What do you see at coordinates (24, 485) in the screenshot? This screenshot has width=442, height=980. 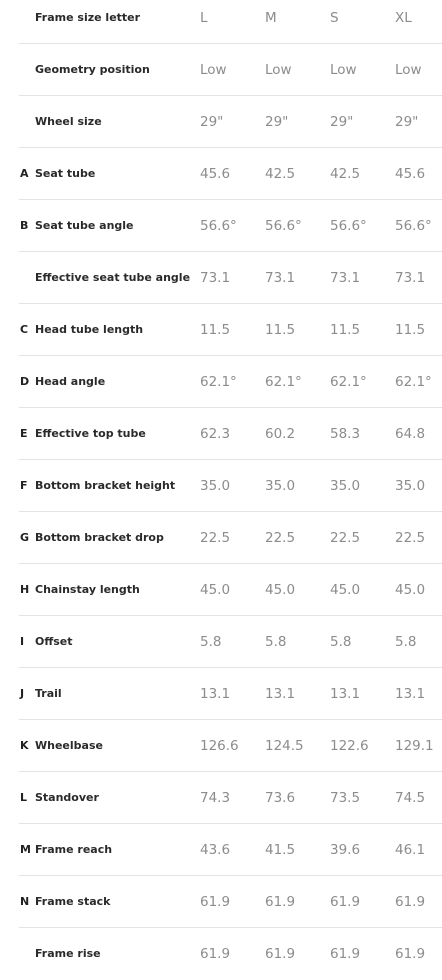 I see `row-letter: F` at bounding box center [24, 485].